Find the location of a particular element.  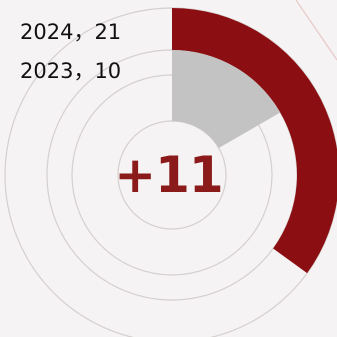

accent-line is located at coordinates (316, 30).